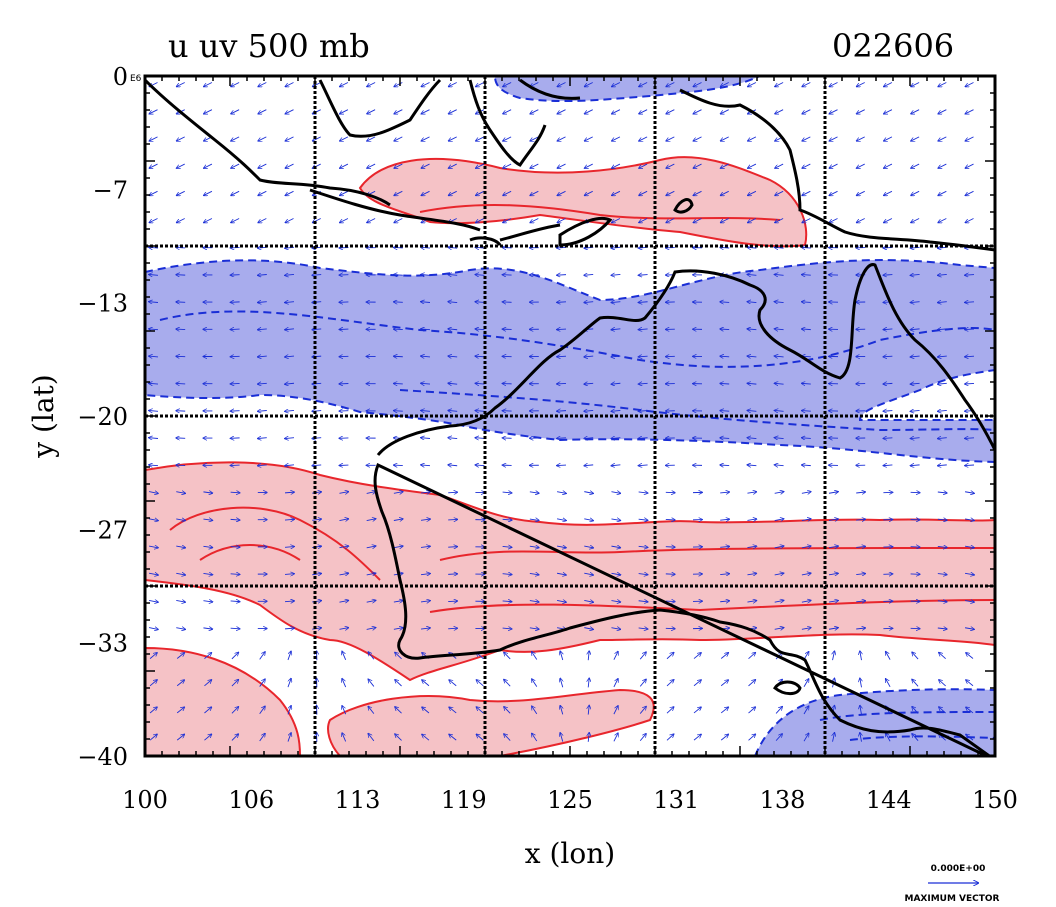 This screenshot has height=907, width=1056. I want to click on x-tick-label: 138, so click(783, 800).